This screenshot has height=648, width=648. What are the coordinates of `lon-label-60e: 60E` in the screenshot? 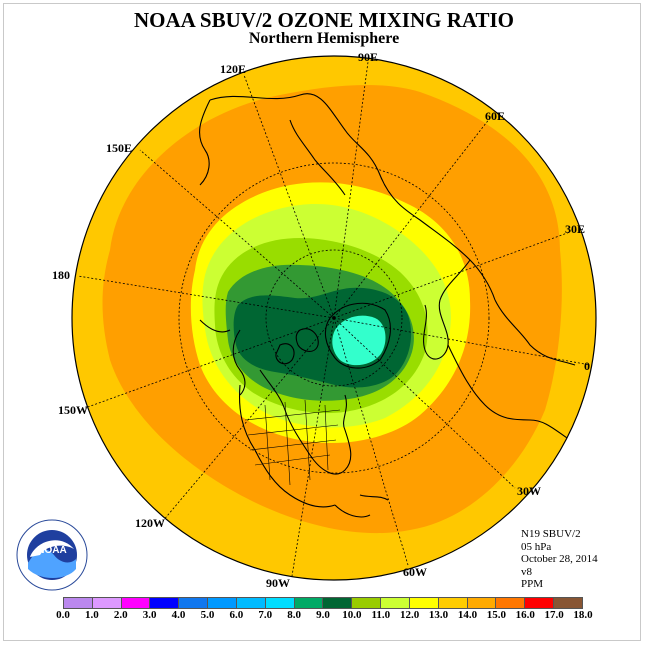 It's located at (495, 116).